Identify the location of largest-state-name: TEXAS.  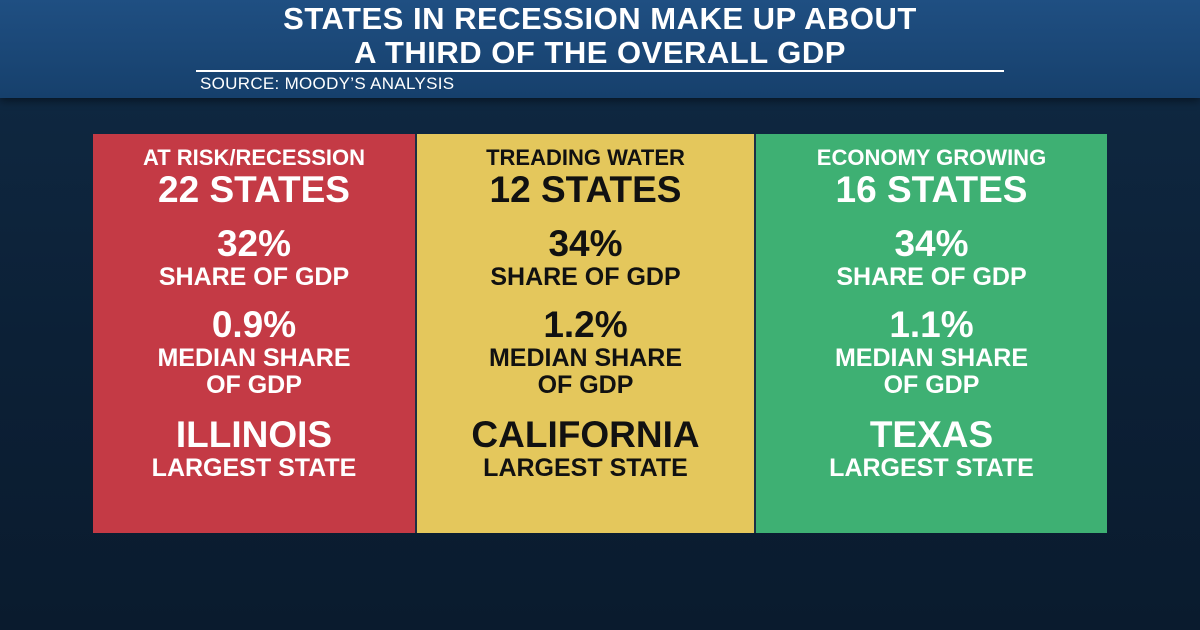
(931, 434).